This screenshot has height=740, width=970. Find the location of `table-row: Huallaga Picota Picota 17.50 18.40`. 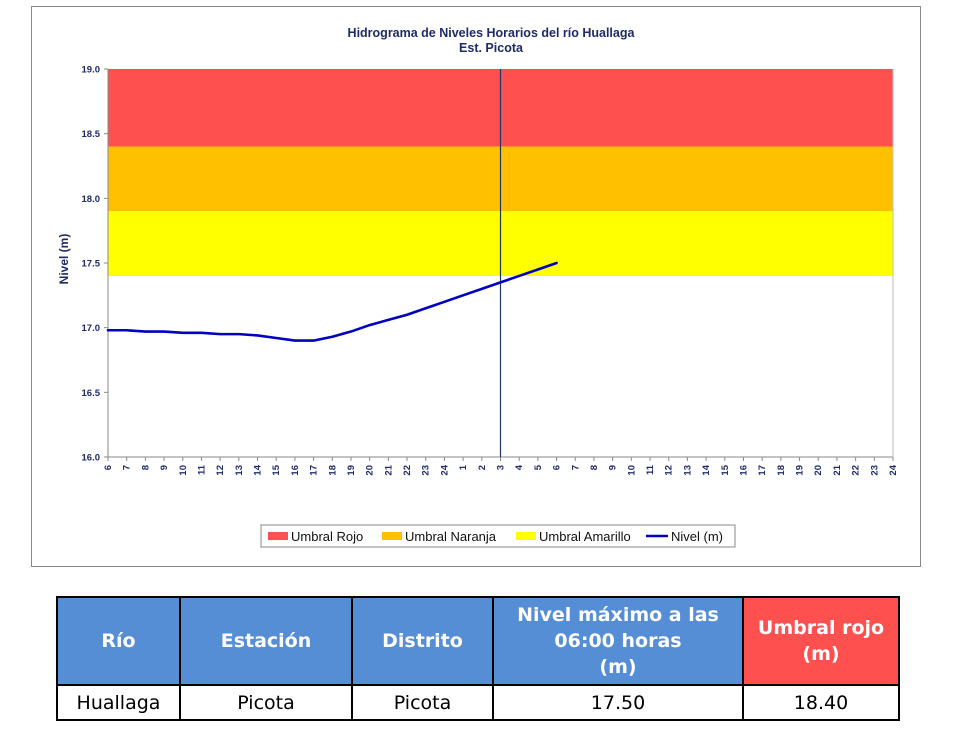

table-row: Huallaga Picota Picota 17.50 18.40 is located at coordinates (478, 702).